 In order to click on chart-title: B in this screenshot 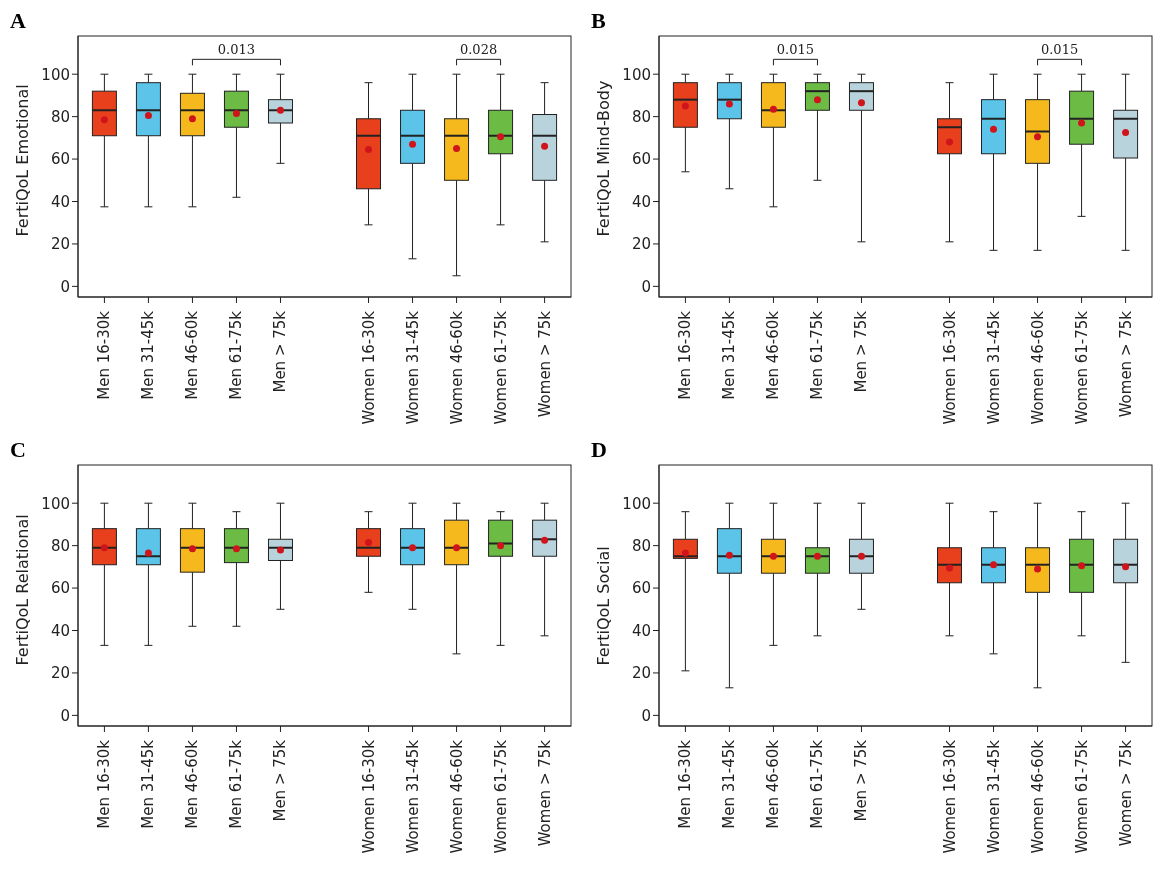, I will do `click(598, 21)`.